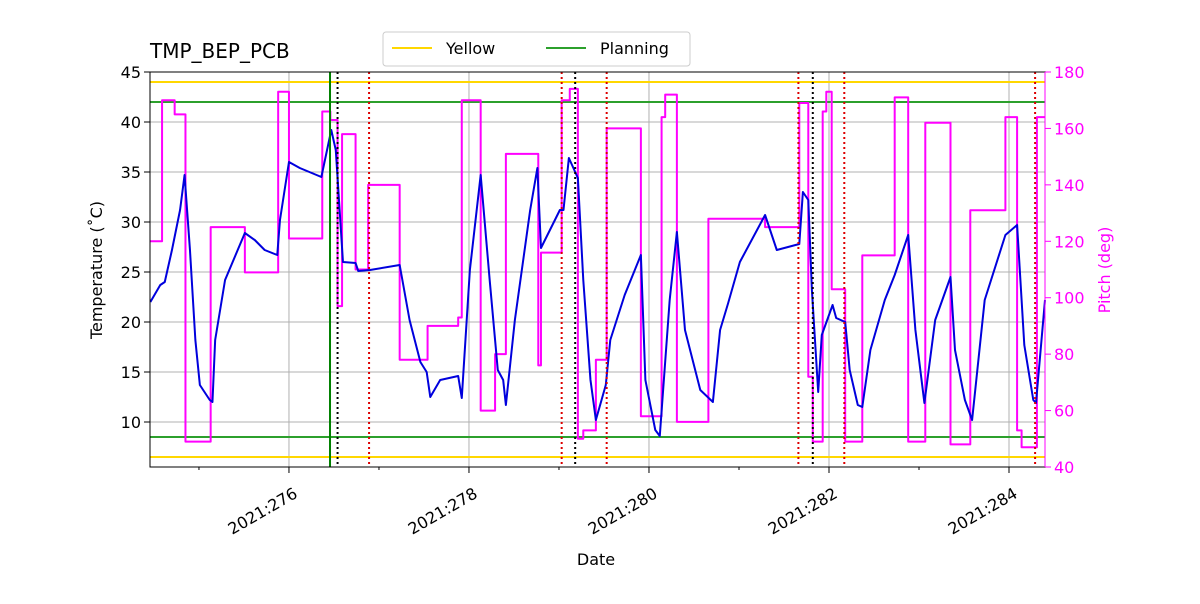 The image size is (1200, 604). I want to click on x-axis-label: Date, so click(596, 559).